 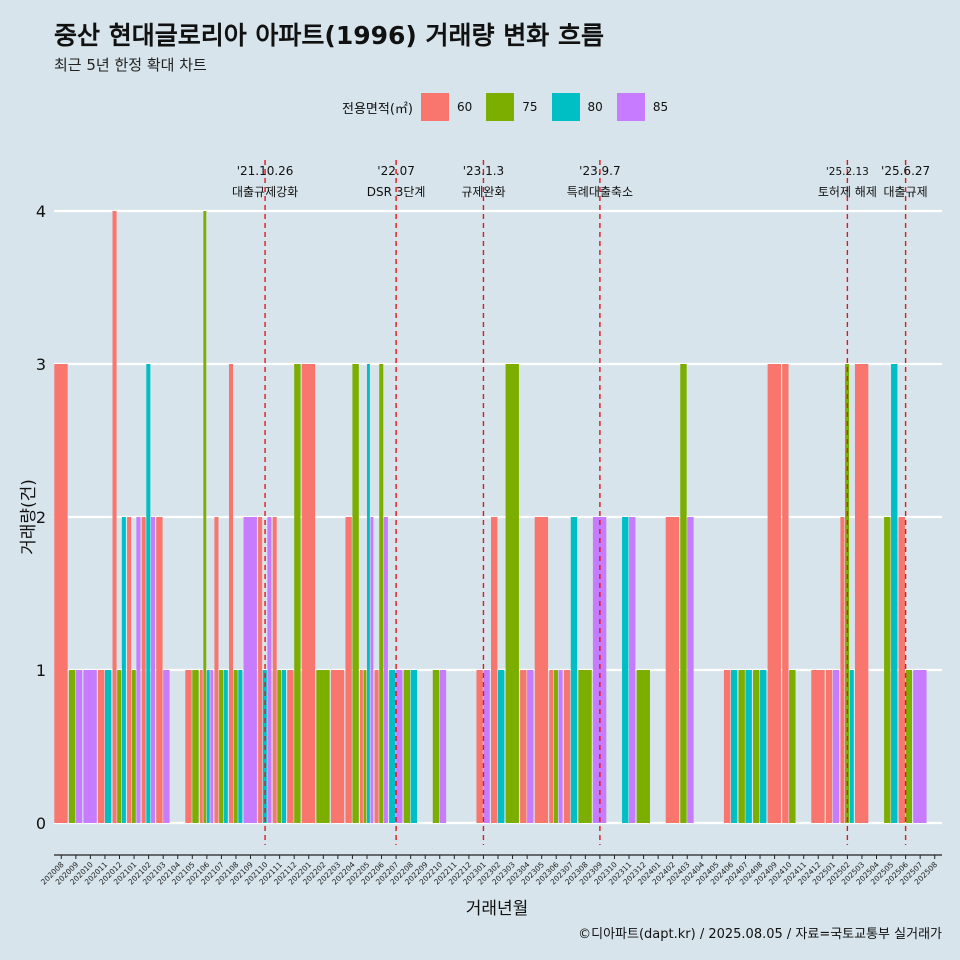 I want to click on event-date-label: '25.2.13, so click(x=847, y=172).